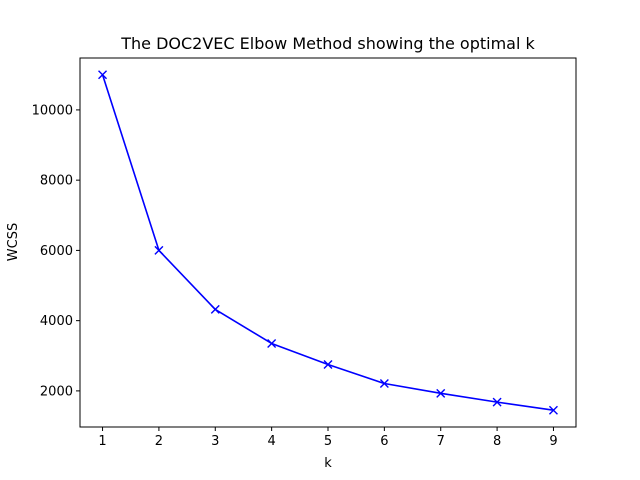 The width and height of the screenshot is (640, 480). Describe the element at coordinates (328, 441) in the screenshot. I see `x-tick-label: 5` at that location.